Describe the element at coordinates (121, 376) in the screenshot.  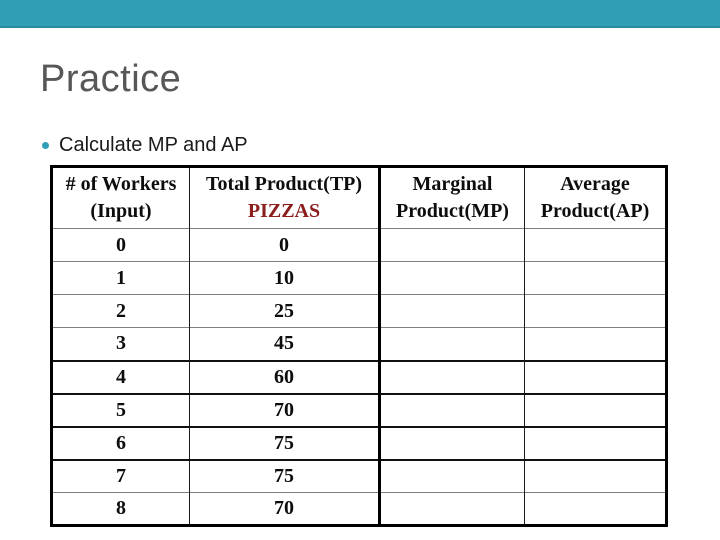
I see `cell-workers: 4` at that location.